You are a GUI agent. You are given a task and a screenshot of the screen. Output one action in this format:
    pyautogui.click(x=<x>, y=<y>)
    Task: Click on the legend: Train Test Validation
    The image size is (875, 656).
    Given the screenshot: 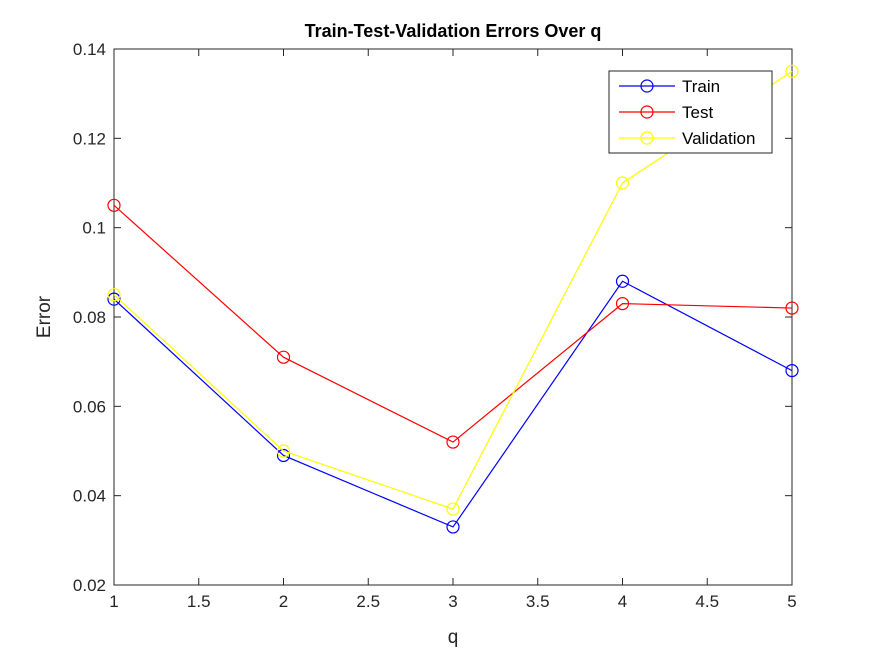 What is the action you would take?
    pyautogui.click(x=690, y=112)
    